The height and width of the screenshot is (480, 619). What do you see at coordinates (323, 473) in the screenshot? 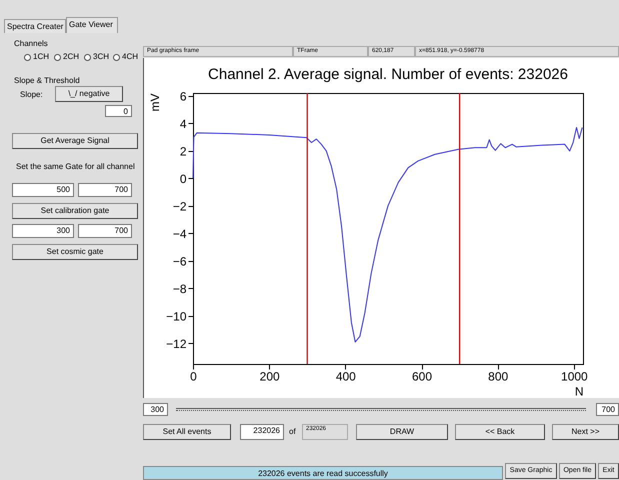
I see `text: 232026 events are read successfully` at bounding box center [323, 473].